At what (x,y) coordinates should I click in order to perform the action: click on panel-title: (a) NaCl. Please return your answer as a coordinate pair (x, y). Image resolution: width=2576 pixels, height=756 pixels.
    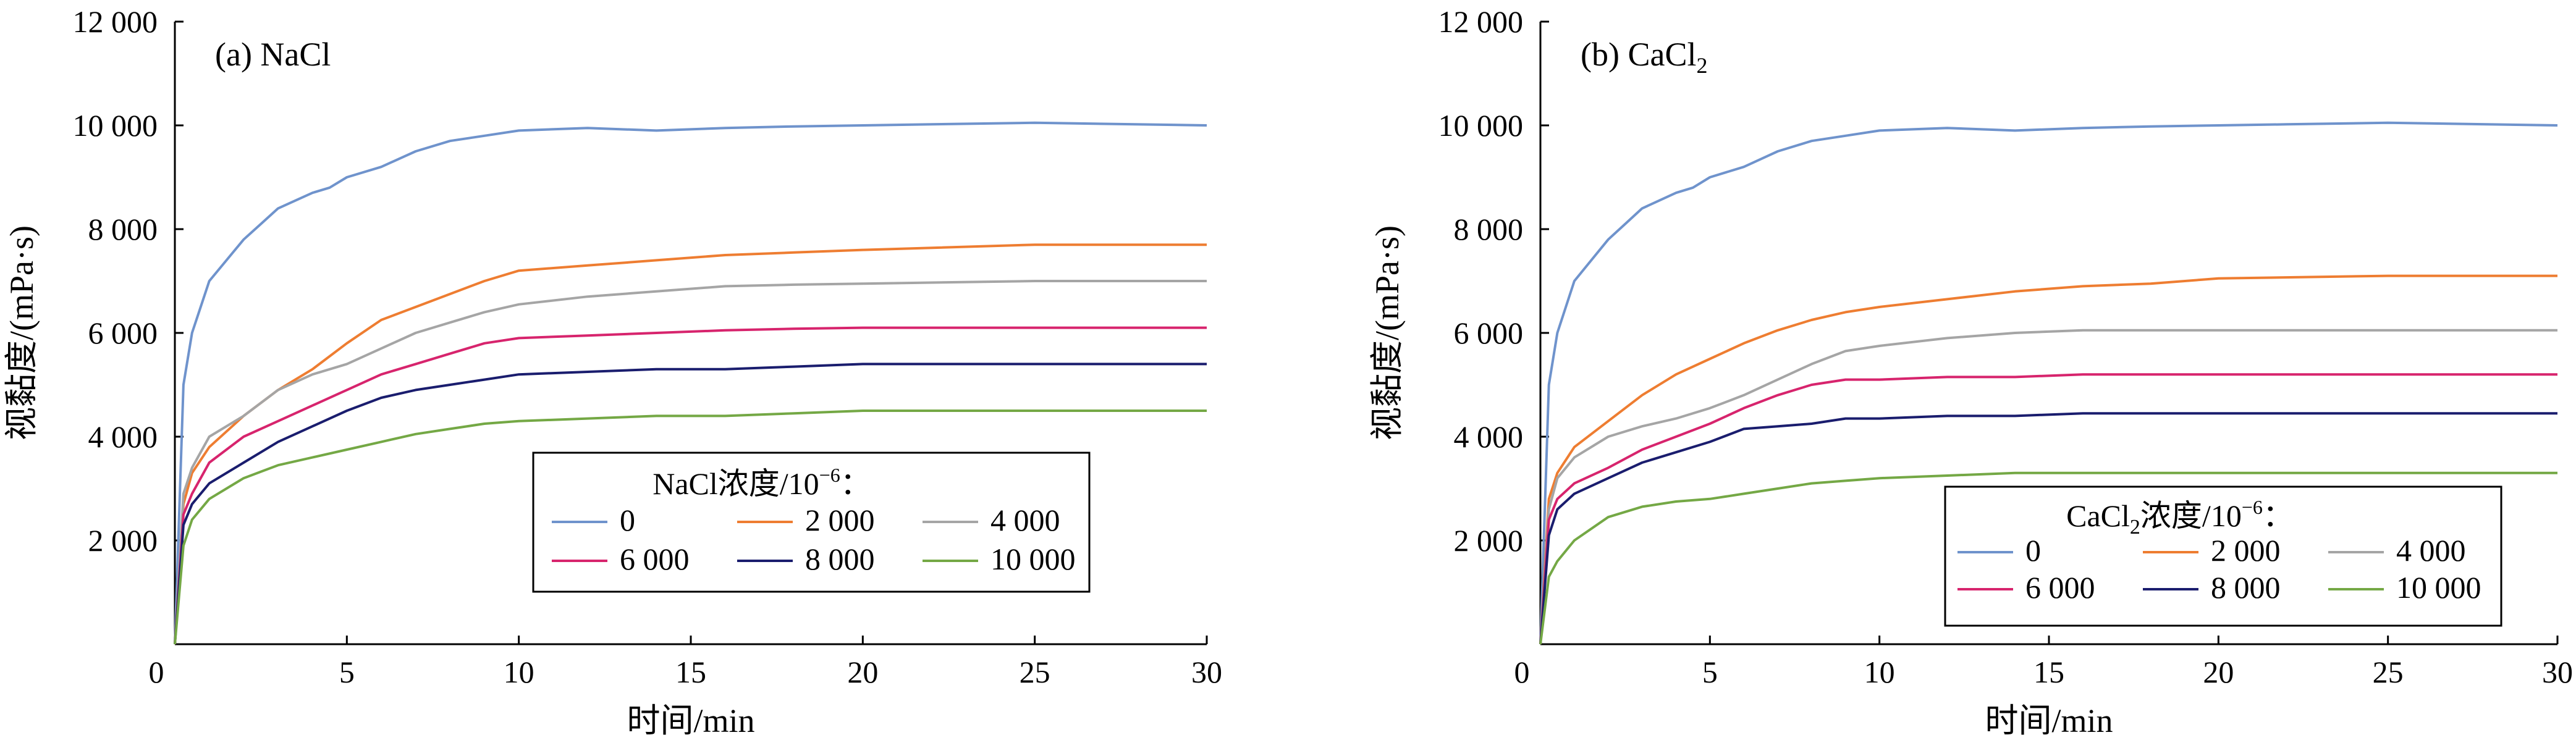
    Looking at the image, I should click on (273, 55).